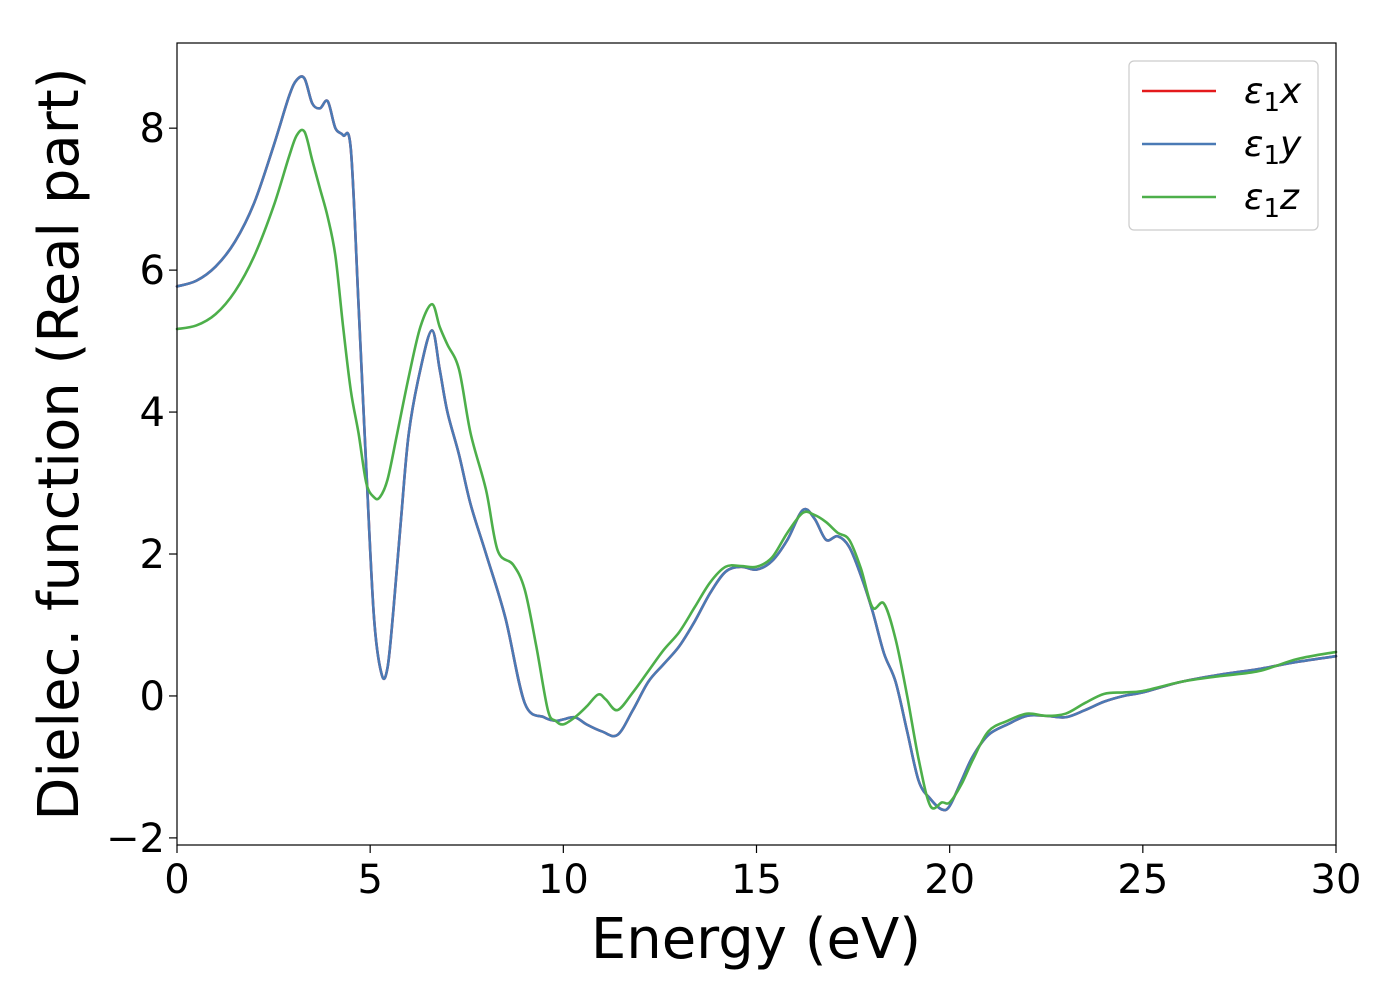 Image resolution: width=1400 pixels, height=1000 pixels. Describe the element at coordinates (152, 413) in the screenshot. I see `y-tick-label: 4` at that location.